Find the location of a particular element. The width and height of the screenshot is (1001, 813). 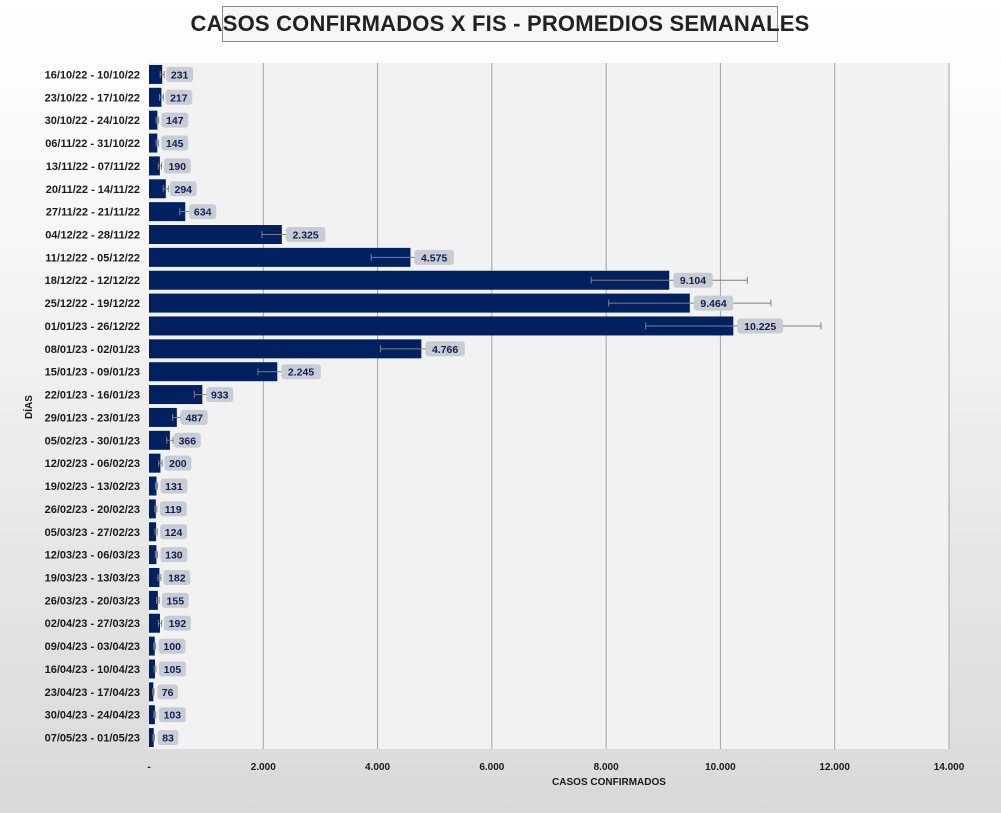

data-label: 182 is located at coordinates (177, 579).